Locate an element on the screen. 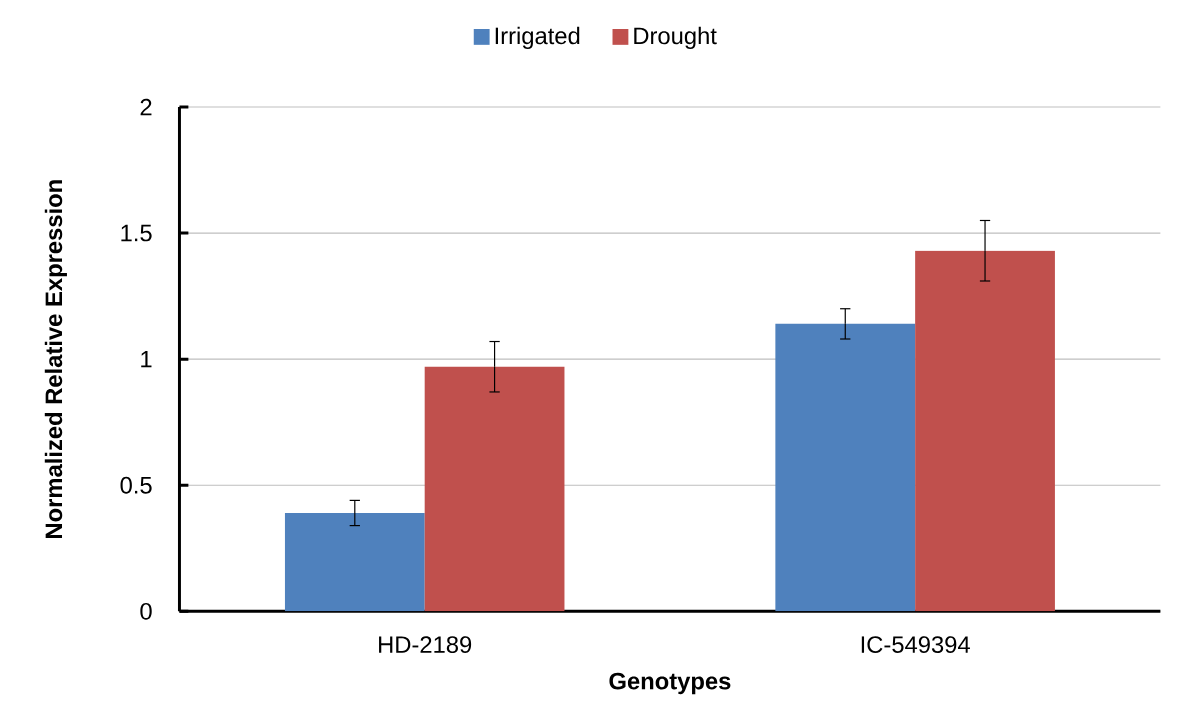 Image resolution: width=1200 pixels, height=706 pixels. x-tick-label: HD-2189 is located at coordinates (425, 644).